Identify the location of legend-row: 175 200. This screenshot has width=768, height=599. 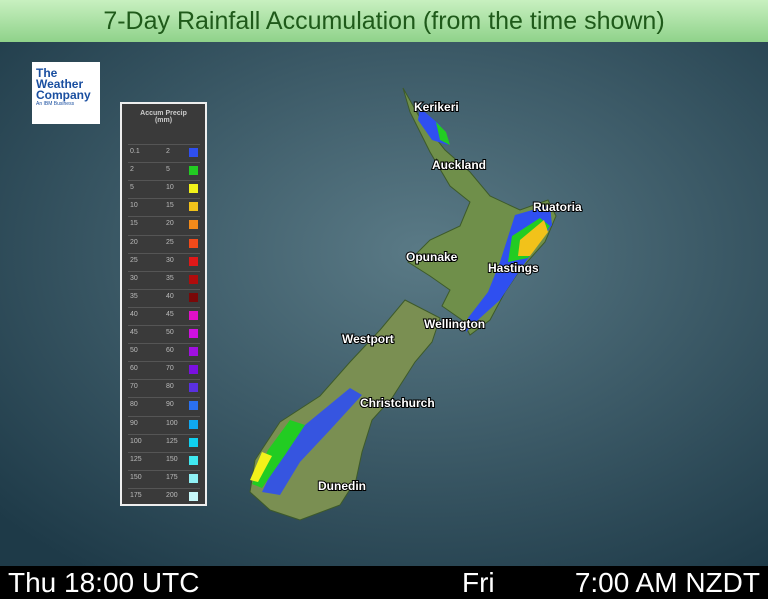
(164, 495).